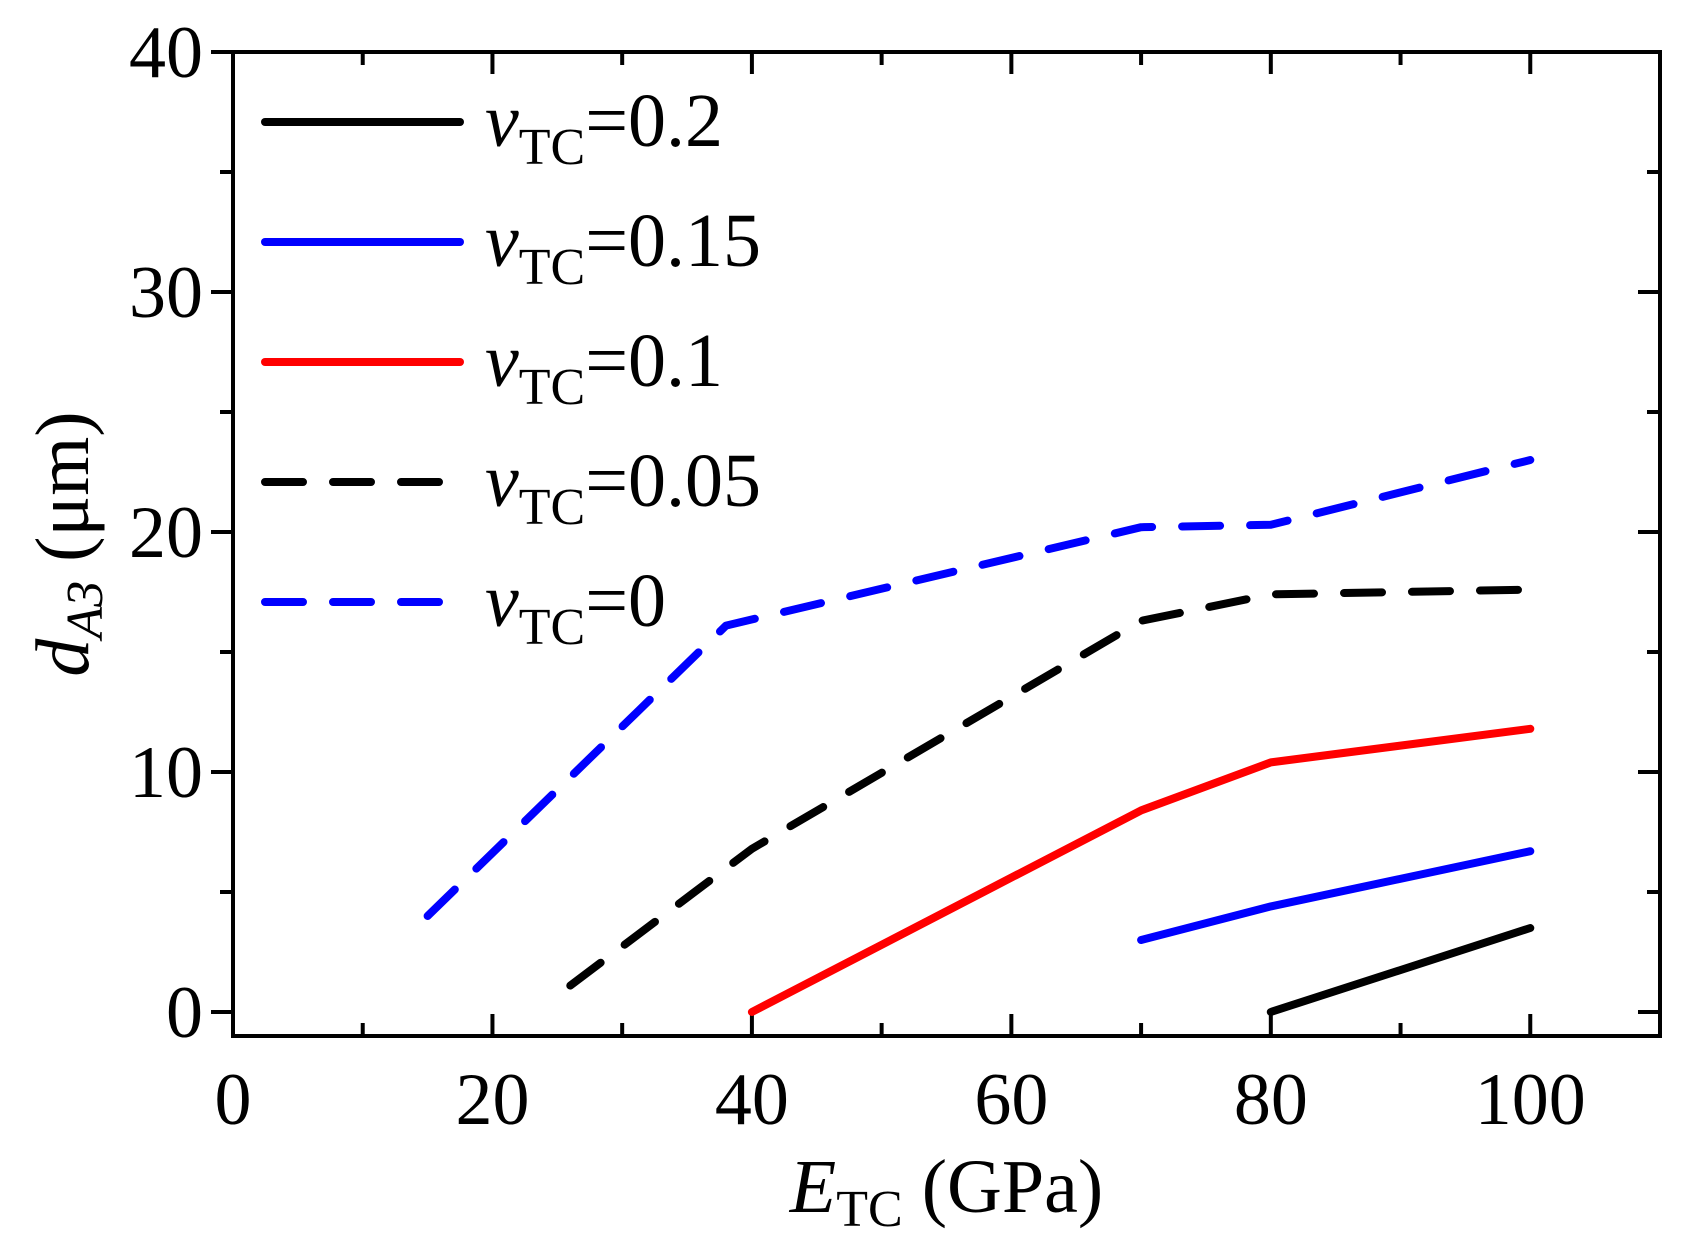 The width and height of the screenshot is (1681, 1250). I want to click on legend-label-3: vTC=0.1, so click(604, 367).